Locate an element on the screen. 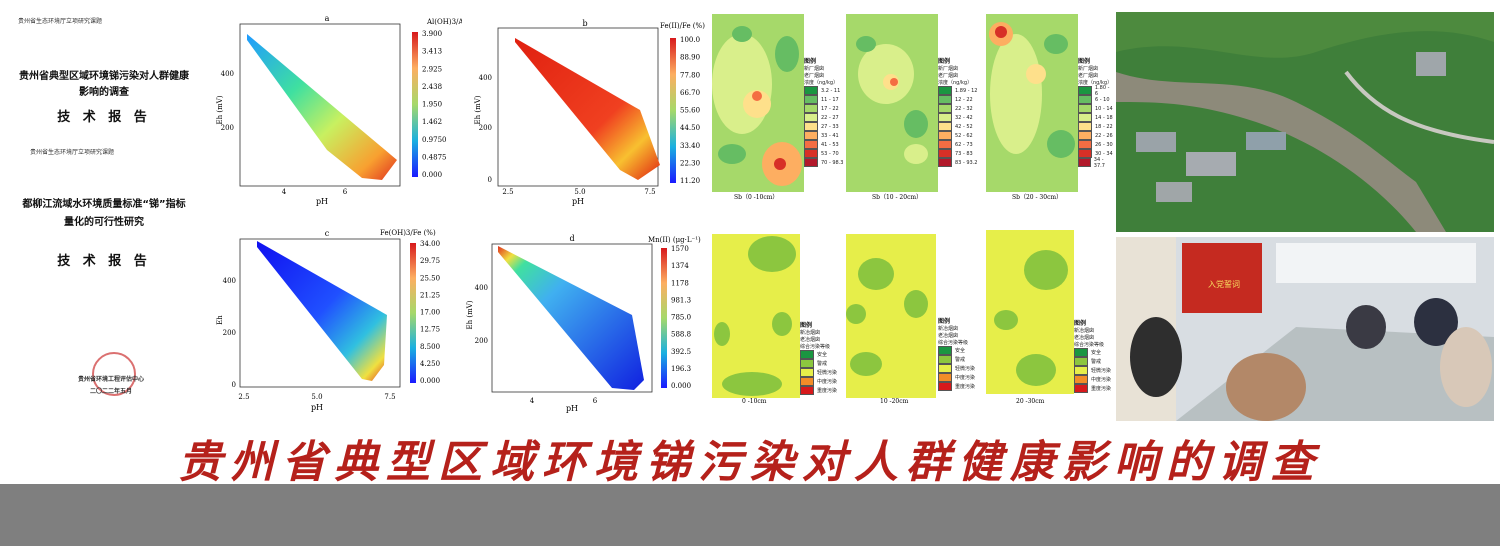 This screenshot has width=1500, height=546. colorbar-tick-label: 1.462 is located at coordinates (432, 122).